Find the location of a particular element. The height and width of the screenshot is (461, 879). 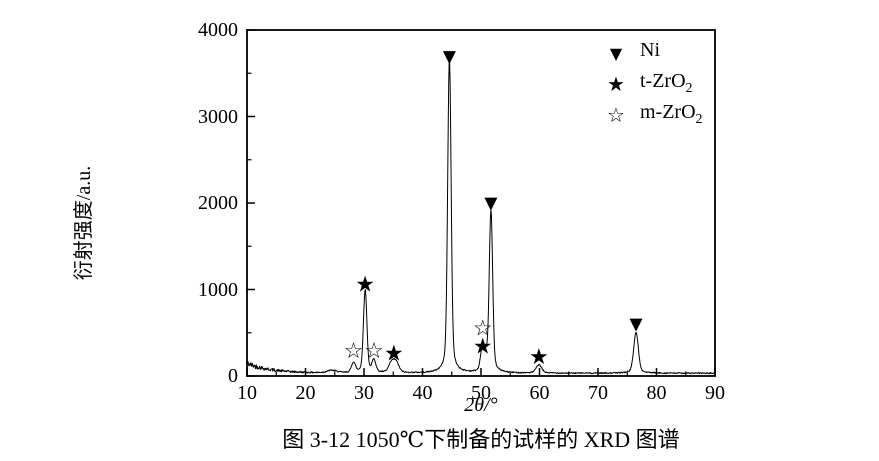

x-tick-label: 40 is located at coordinates (422, 393).